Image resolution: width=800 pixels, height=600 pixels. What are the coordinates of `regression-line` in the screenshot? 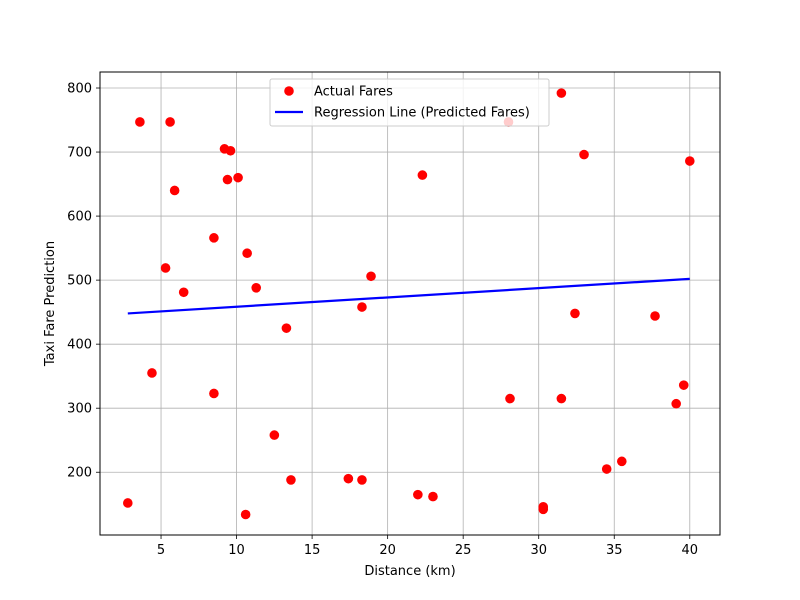 It's located at (408, 296).